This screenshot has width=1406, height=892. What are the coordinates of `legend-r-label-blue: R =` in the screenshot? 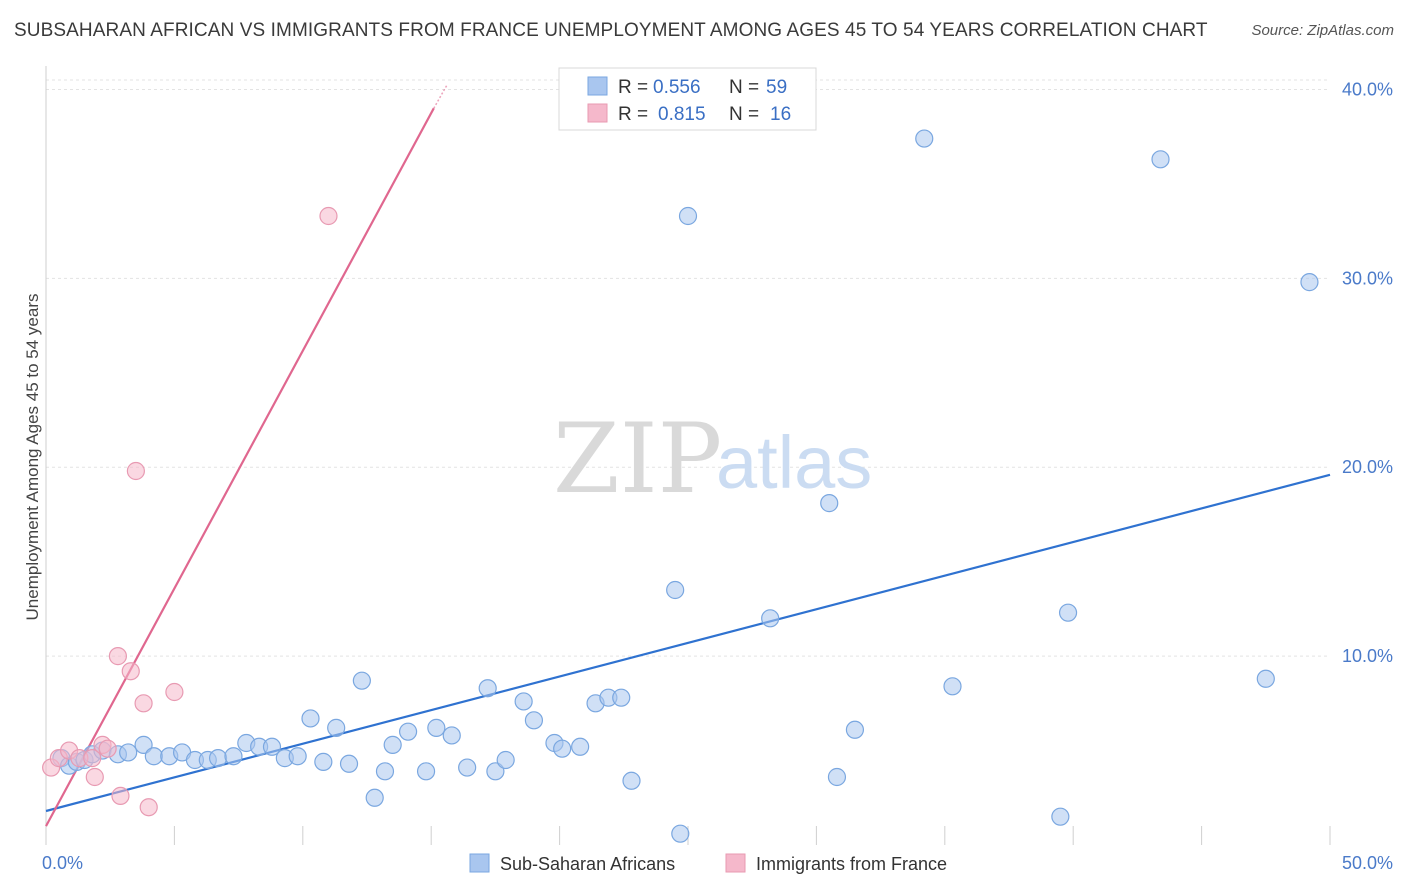 It's located at (633, 87).